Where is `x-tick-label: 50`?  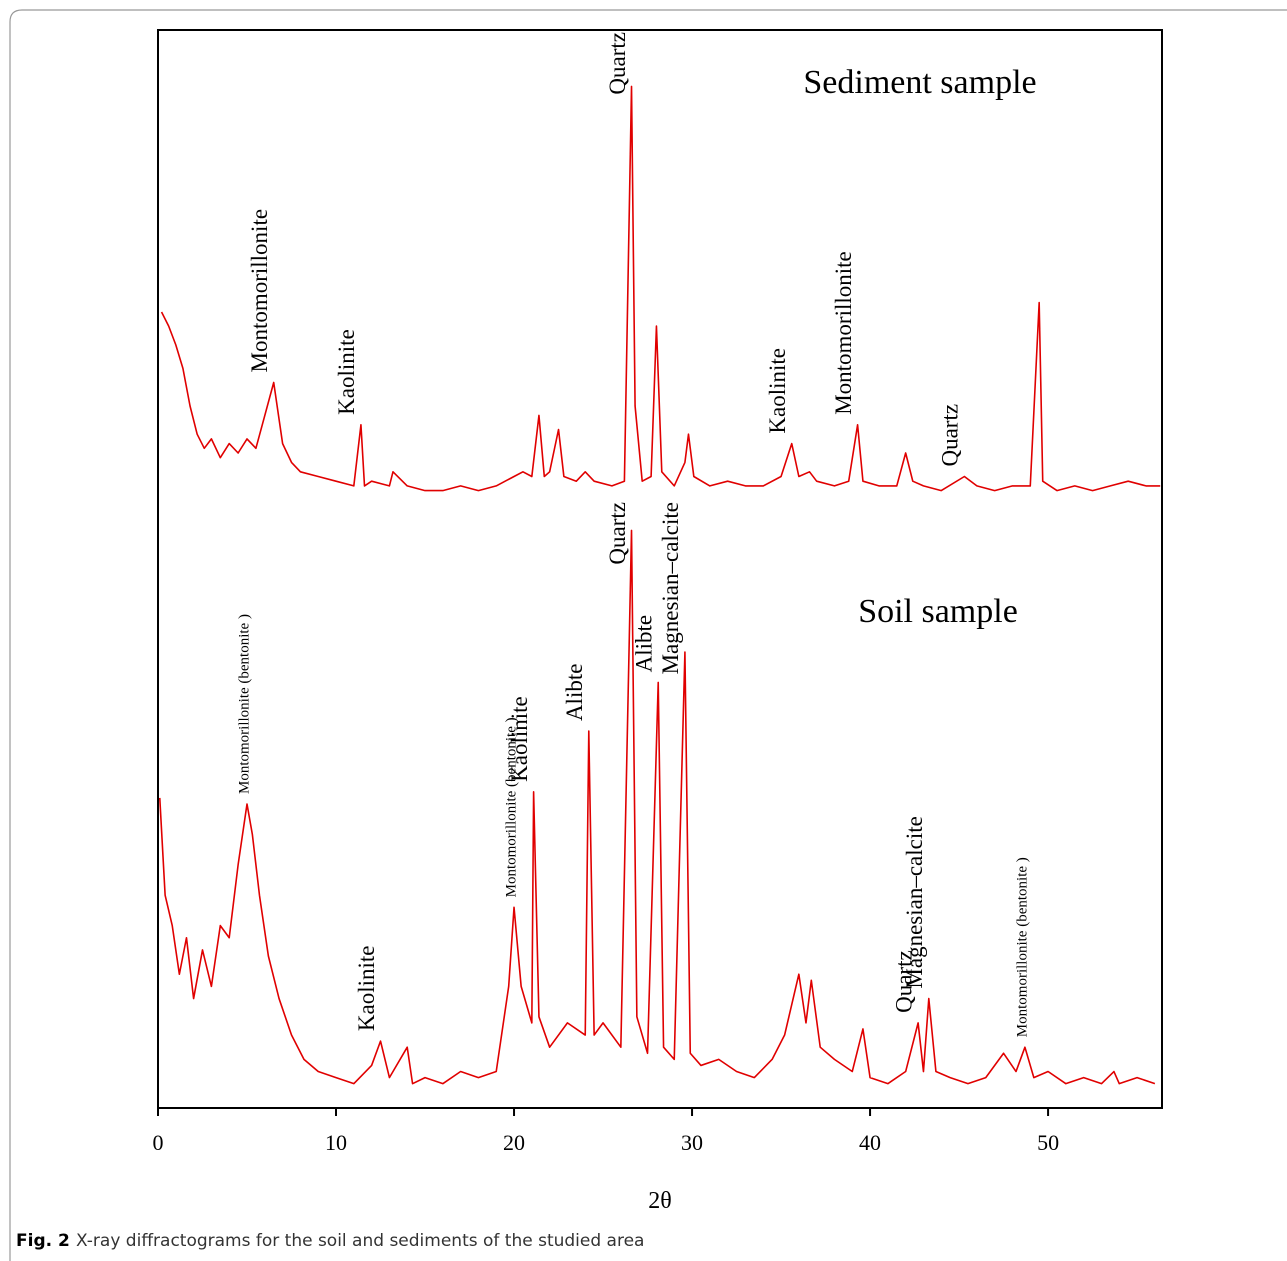 x-tick-label: 50 is located at coordinates (1048, 1142).